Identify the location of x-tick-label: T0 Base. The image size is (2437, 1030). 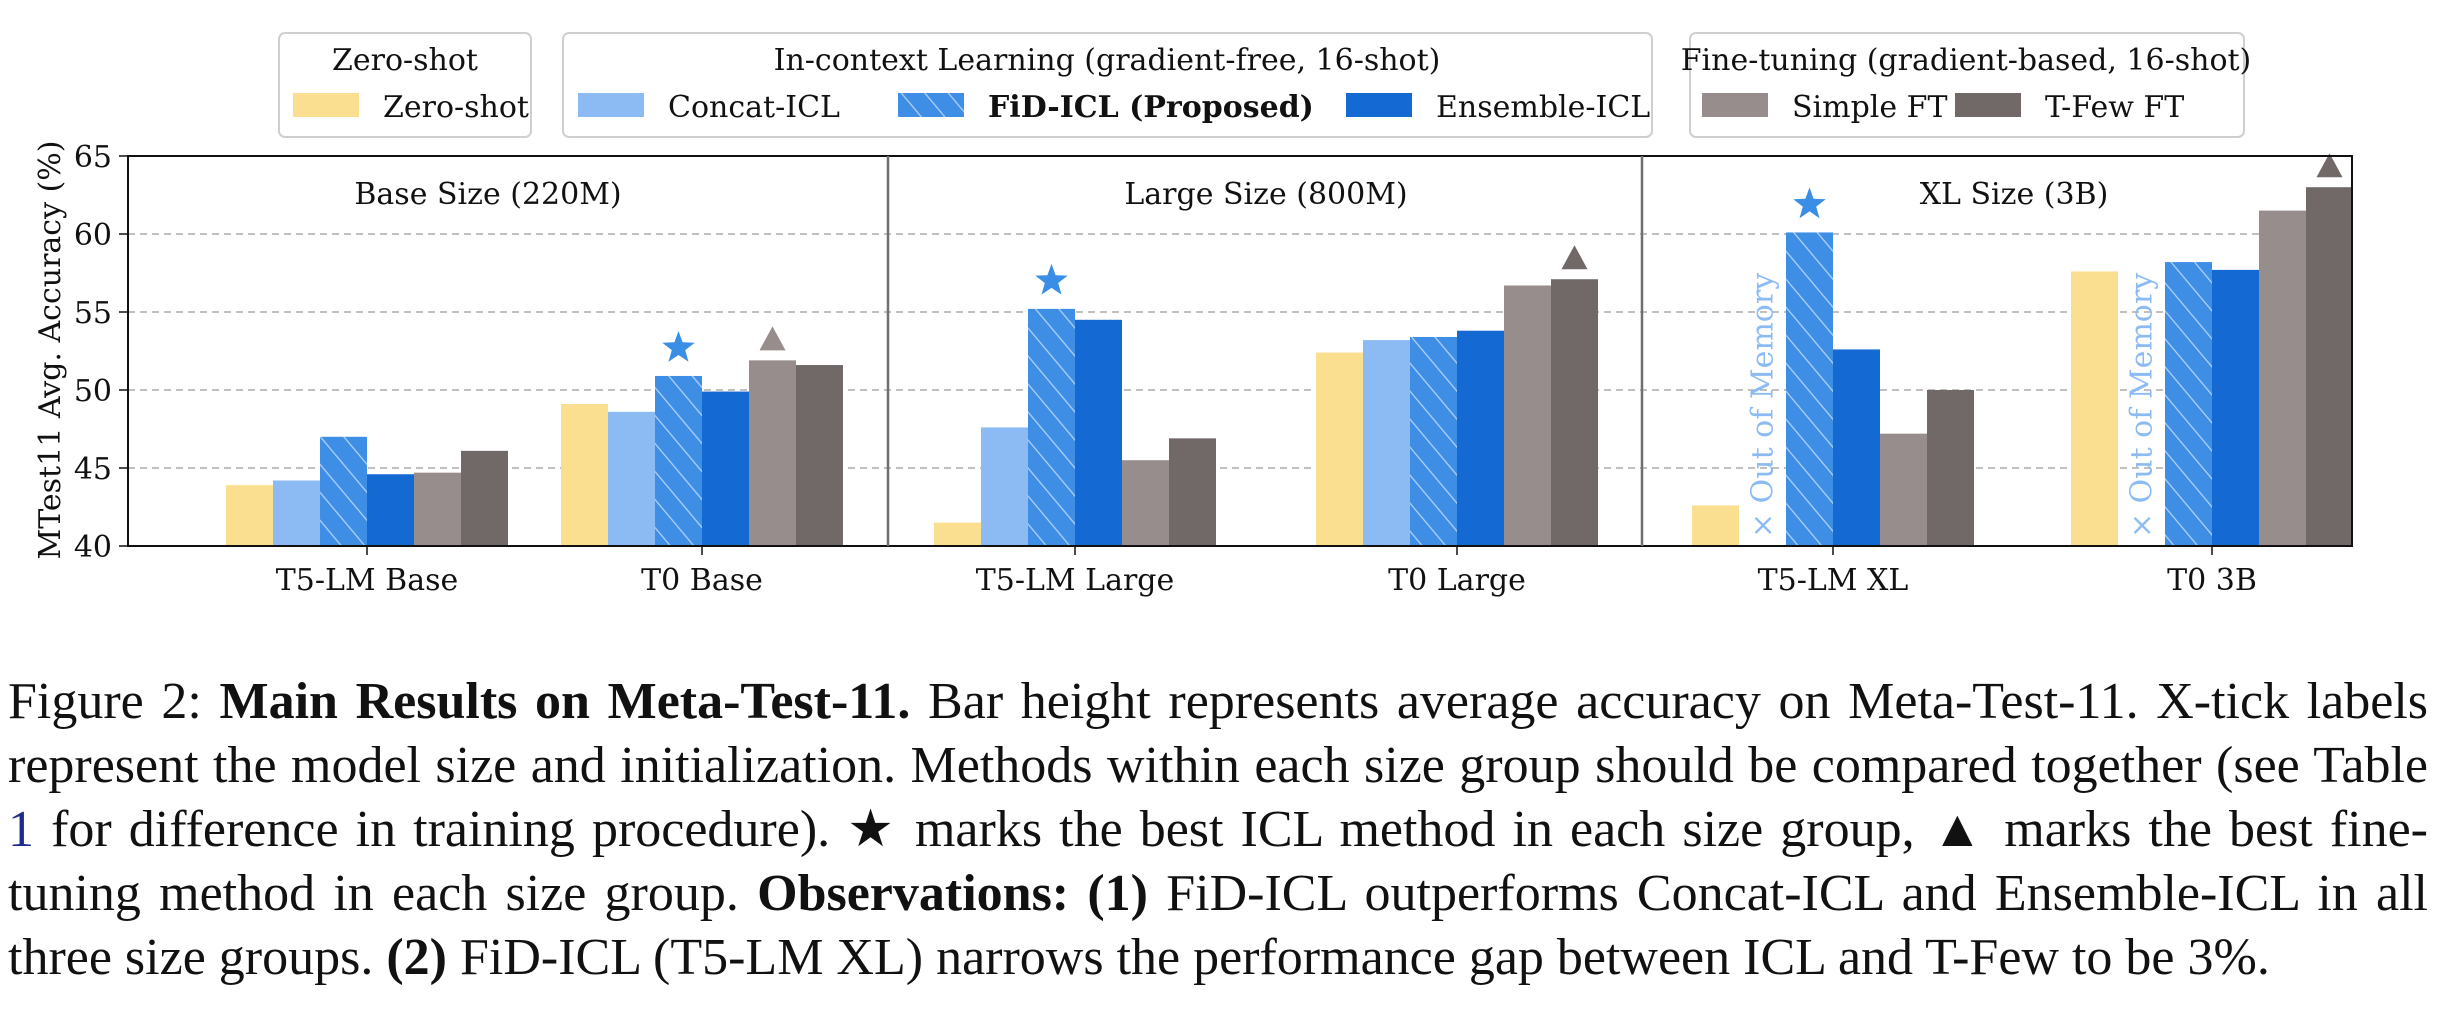
(702, 580).